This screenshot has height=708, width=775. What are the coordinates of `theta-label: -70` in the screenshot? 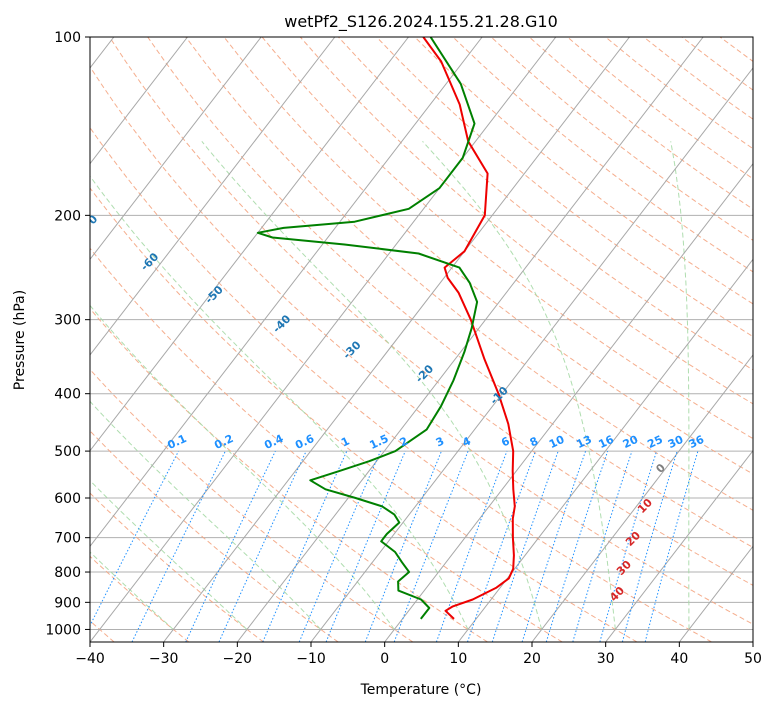 It's located at (88, 223).